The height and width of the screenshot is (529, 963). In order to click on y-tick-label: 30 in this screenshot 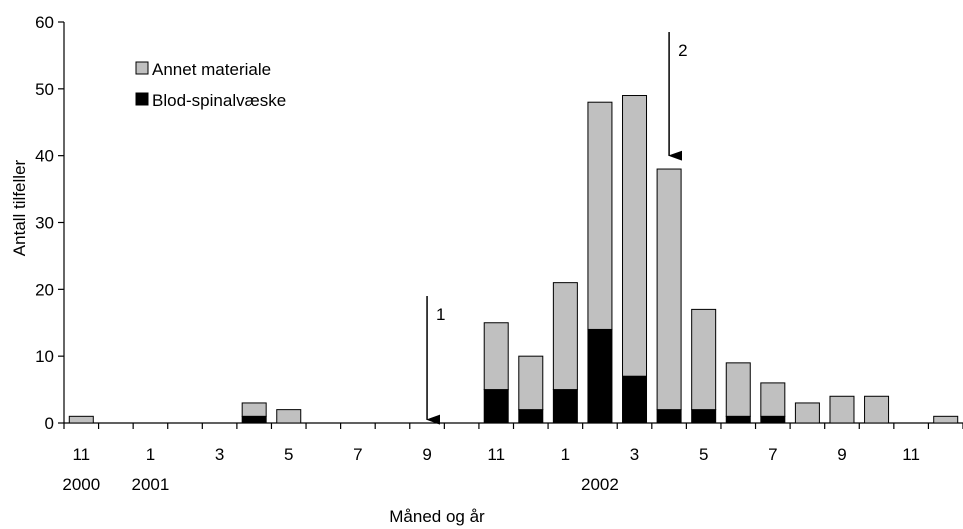, I will do `click(44, 223)`.